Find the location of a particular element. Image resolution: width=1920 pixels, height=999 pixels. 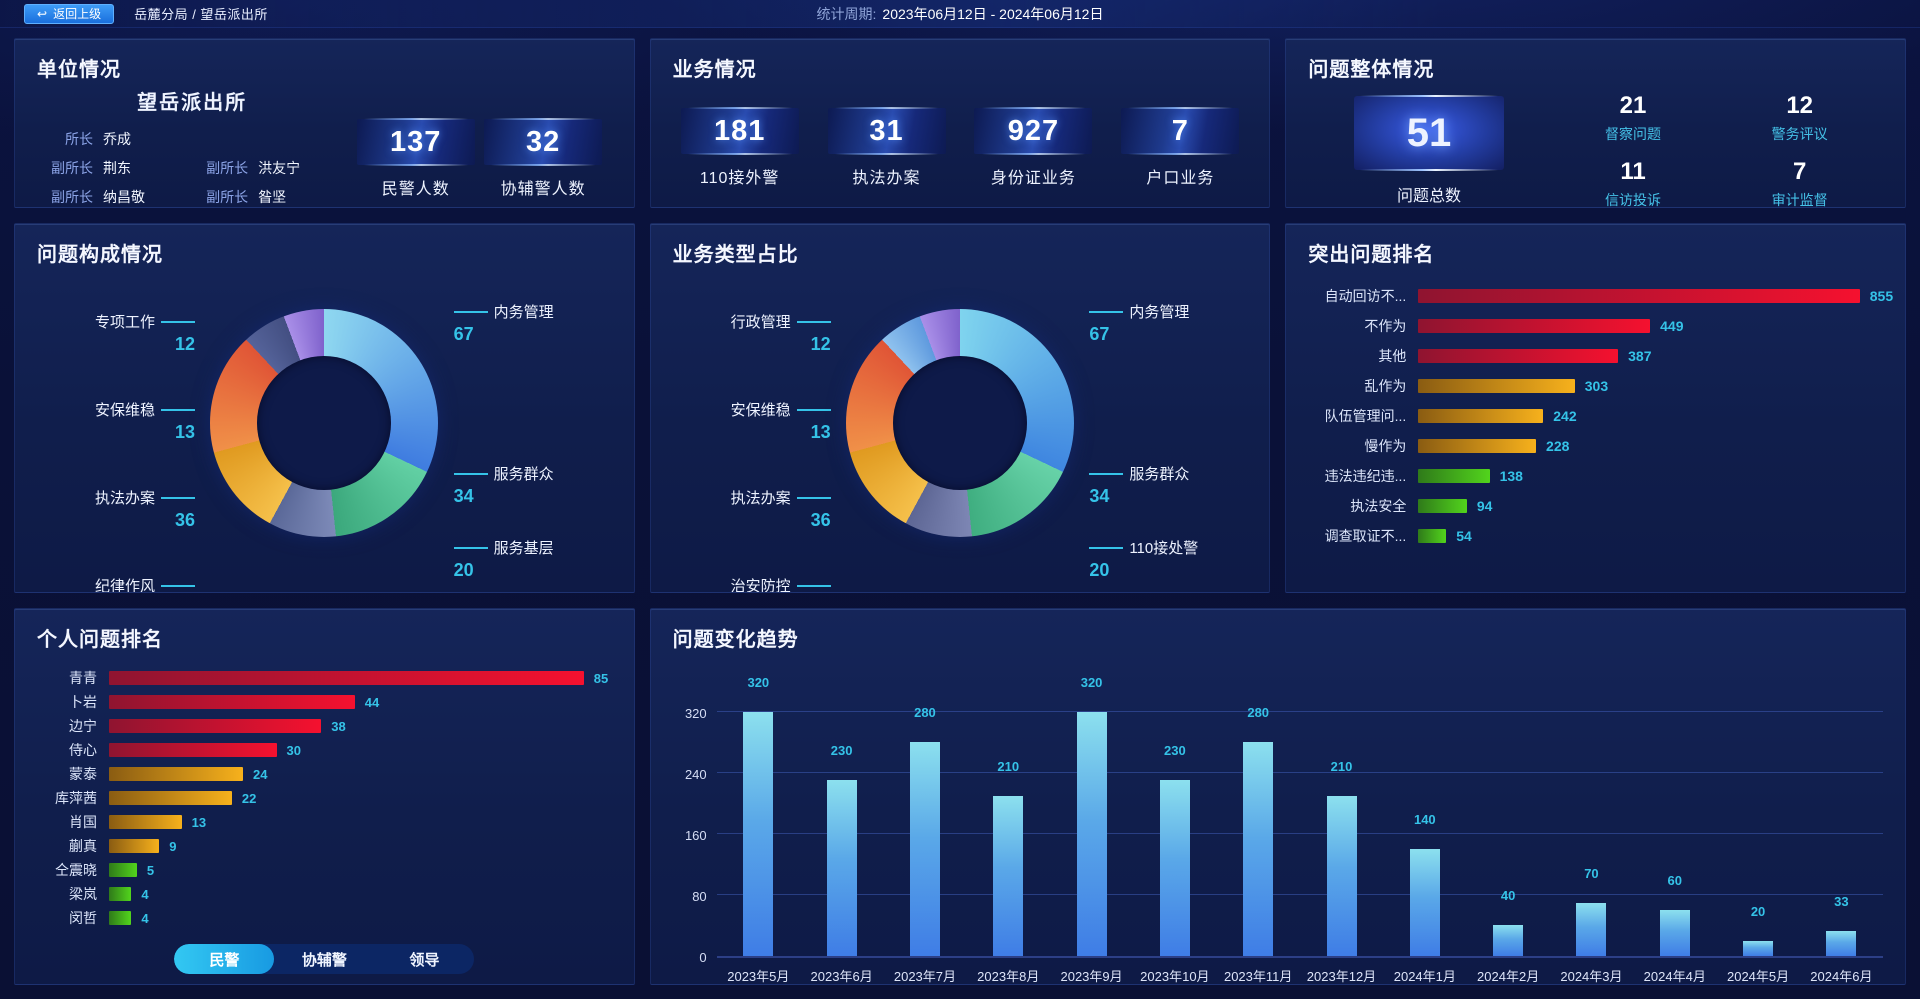

stat-label: 110接外警 is located at coordinates (739, 178).